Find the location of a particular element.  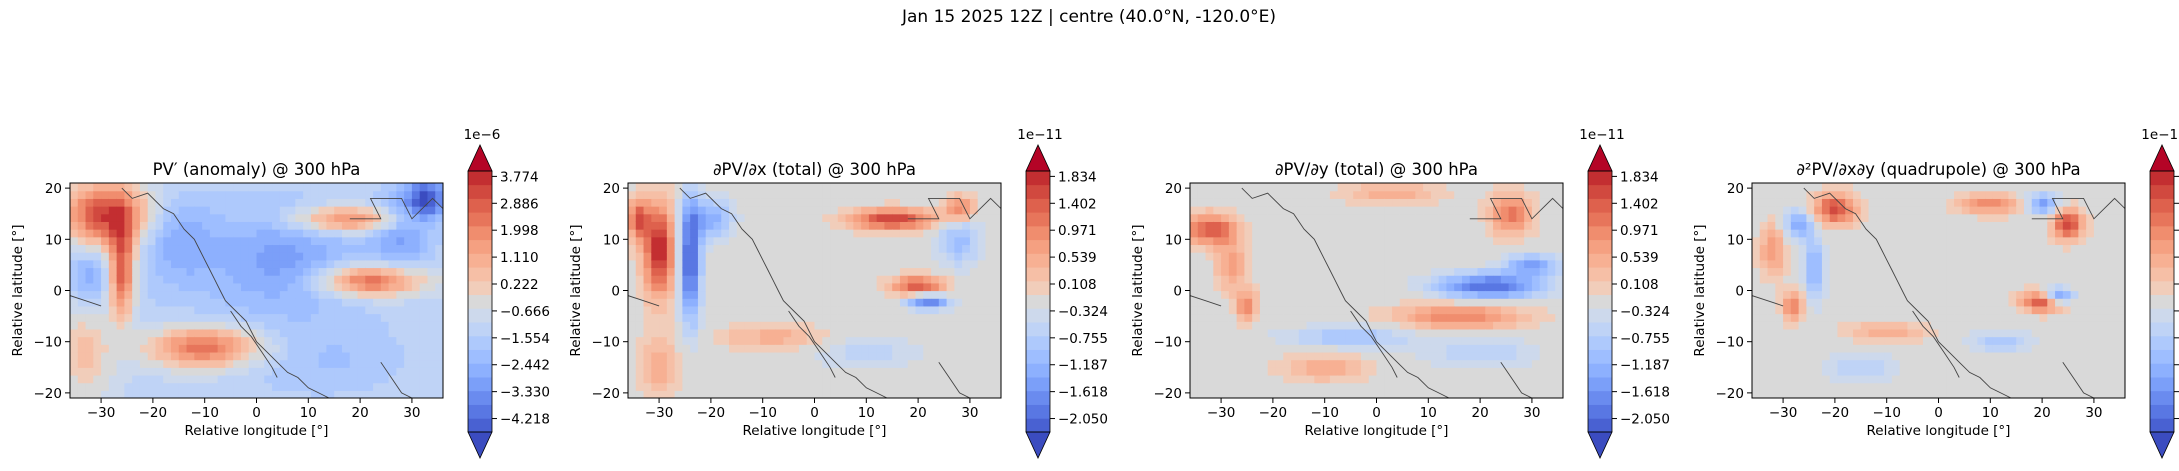

colorbar-segment is located at coordinates (1600, 411).